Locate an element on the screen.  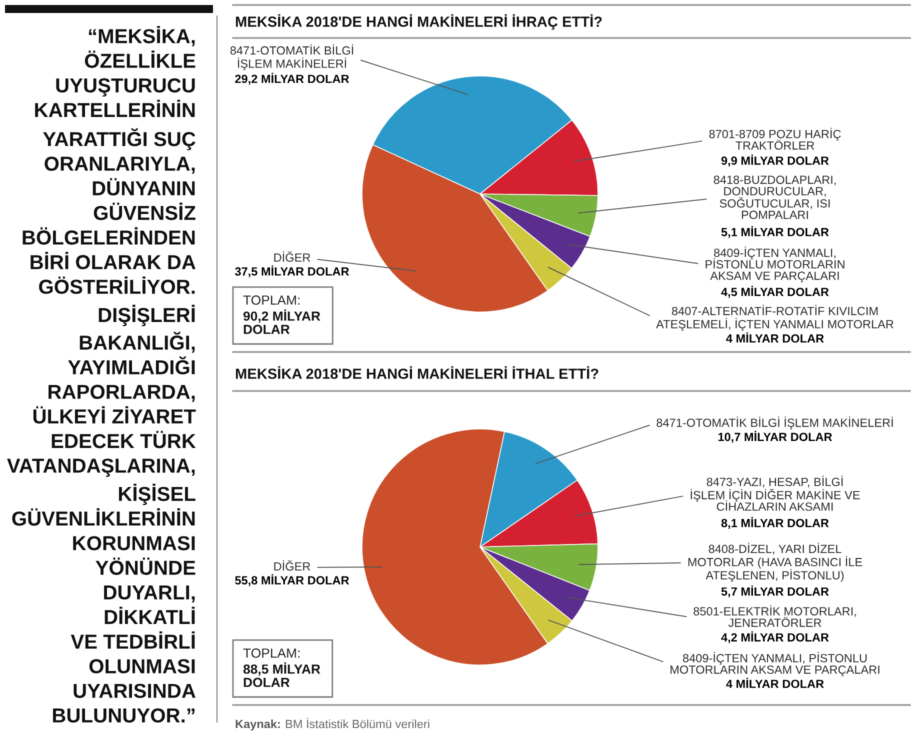
chart-title: MEKSİKA 2018'DE HANGİ MAKİNELERİ İHRAÇ ETTİ? is located at coordinates (419, 22).